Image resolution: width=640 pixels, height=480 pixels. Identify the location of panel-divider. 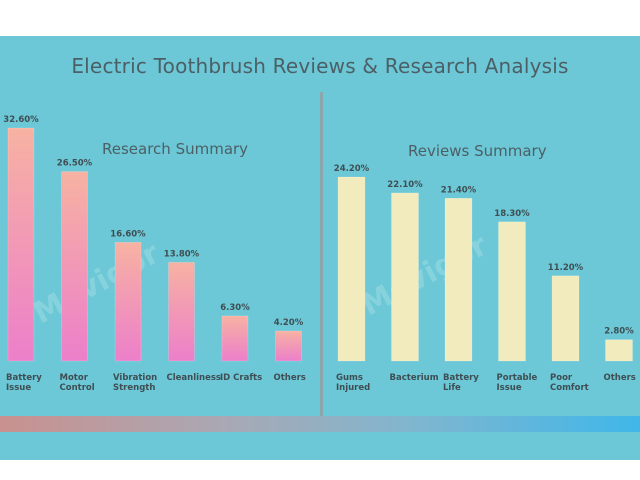
(321, 254).